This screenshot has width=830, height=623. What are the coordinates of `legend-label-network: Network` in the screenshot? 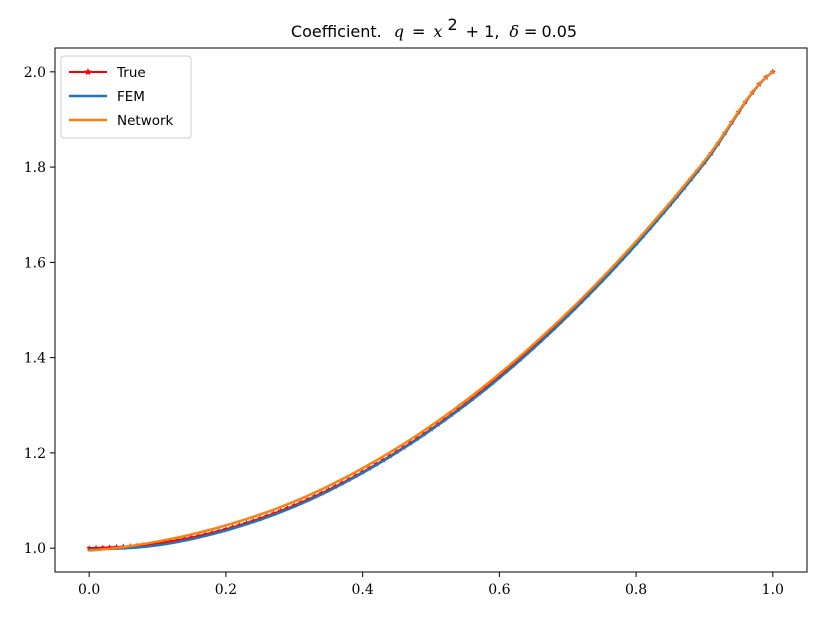 It's located at (145, 121).